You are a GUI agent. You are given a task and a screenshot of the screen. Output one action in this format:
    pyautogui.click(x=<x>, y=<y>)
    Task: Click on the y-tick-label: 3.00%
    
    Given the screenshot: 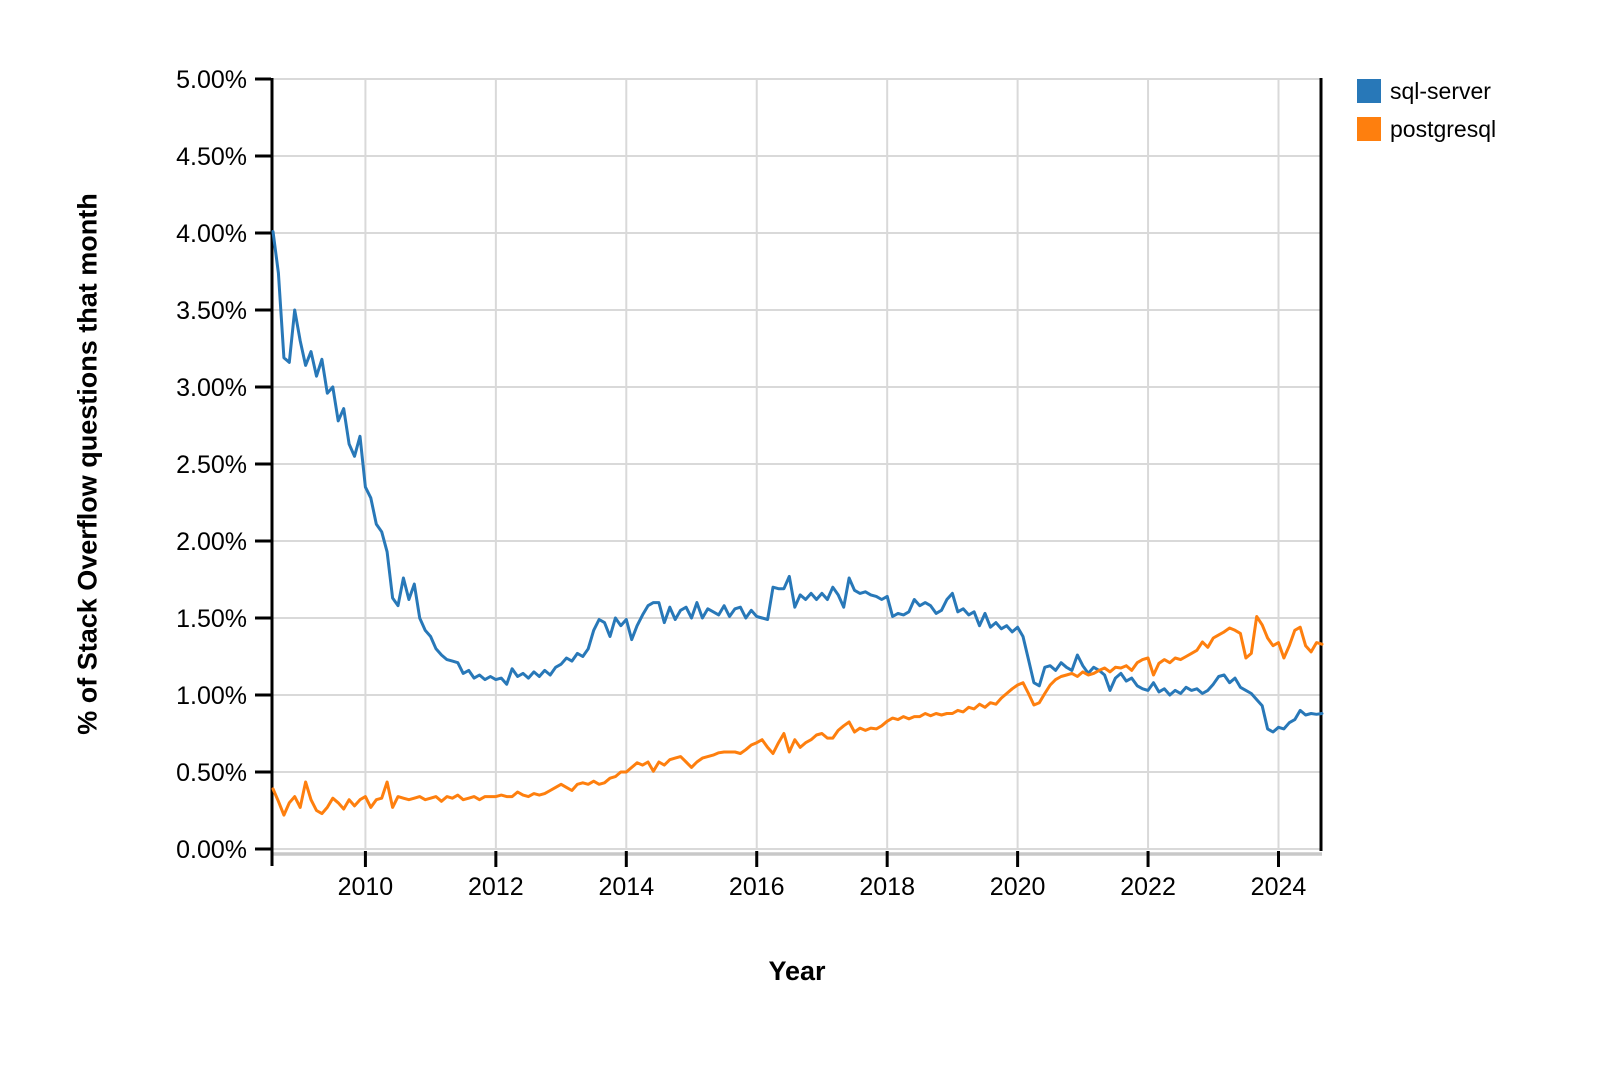 What is the action you would take?
    pyautogui.click(x=211, y=388)
    